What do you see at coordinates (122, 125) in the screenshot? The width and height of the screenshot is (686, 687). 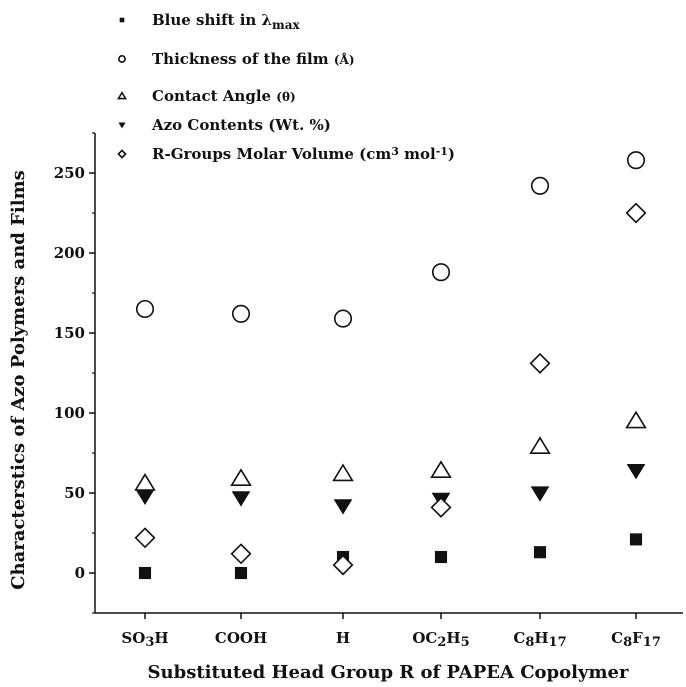 I see `legend-marker-filled-triangle-down` at bounding box center [122, 125].